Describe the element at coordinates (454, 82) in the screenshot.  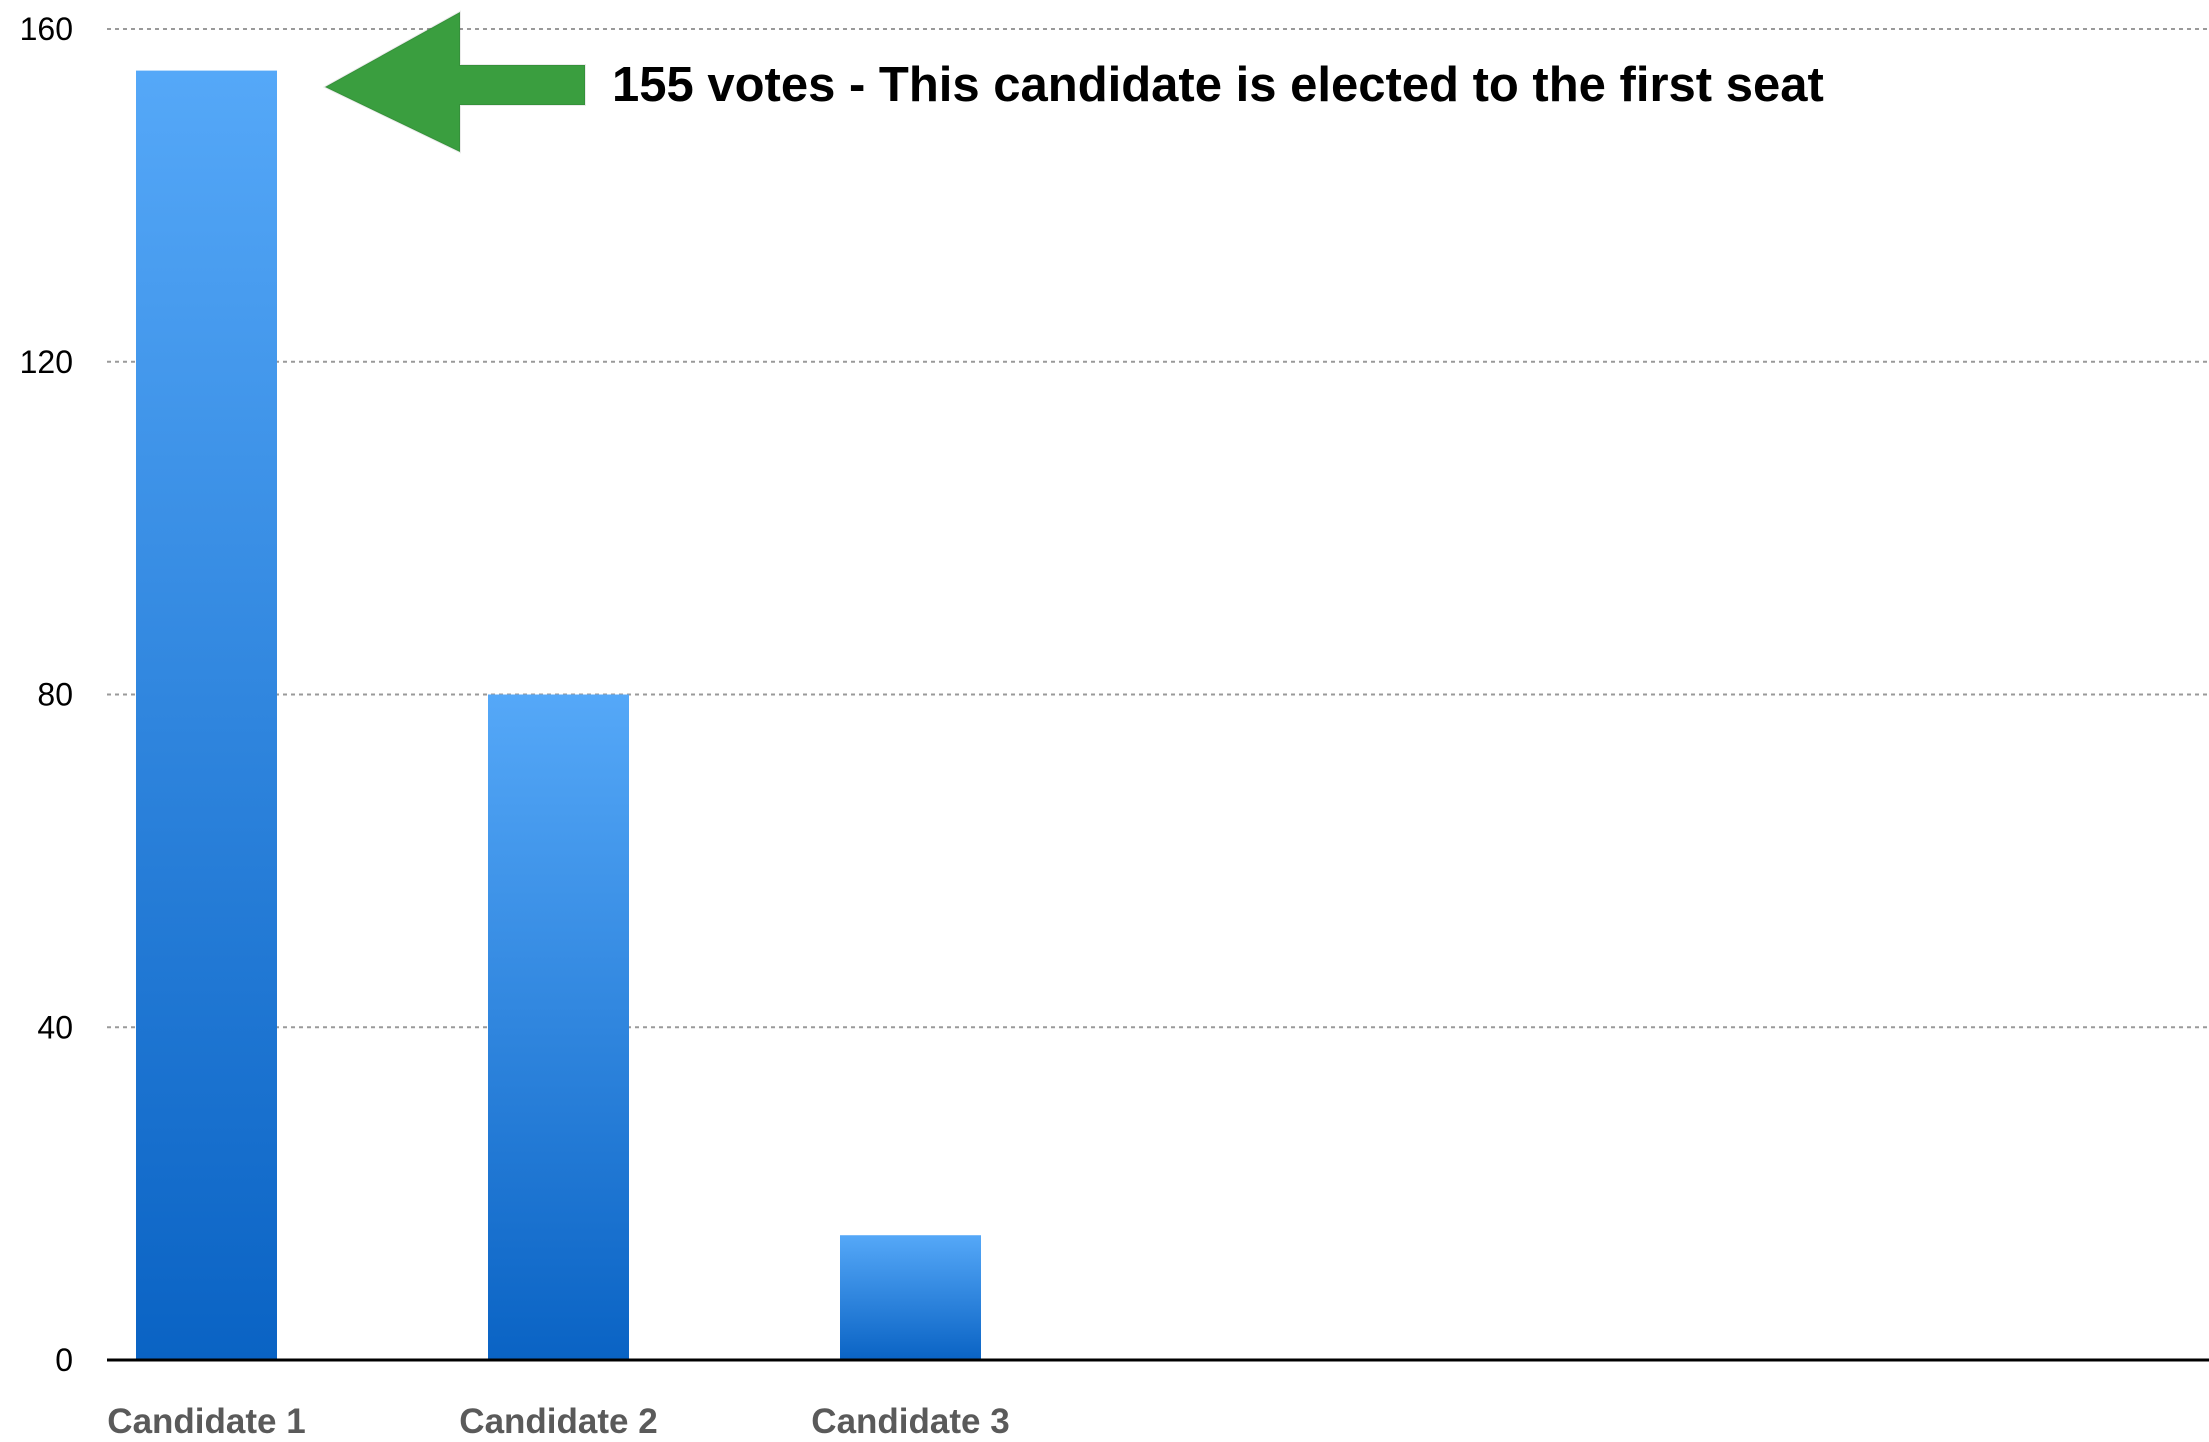
I see `arrow-left-icon` at that location.